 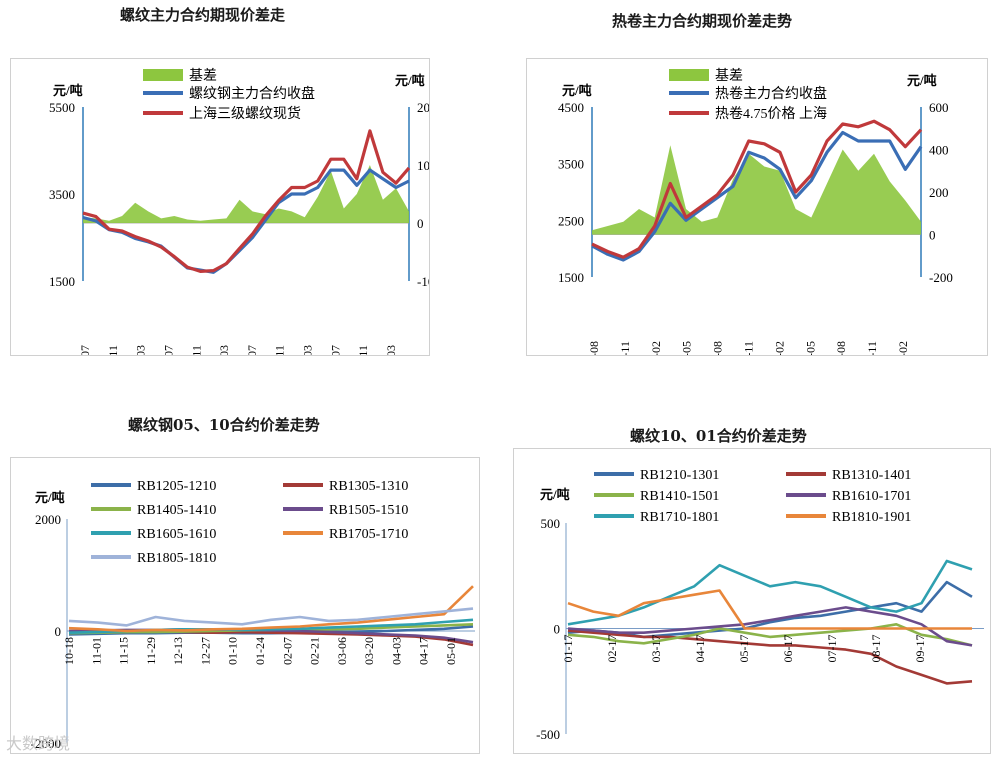 I want to click on chart1-right-tick: -1000, so click(x=423, y=281).